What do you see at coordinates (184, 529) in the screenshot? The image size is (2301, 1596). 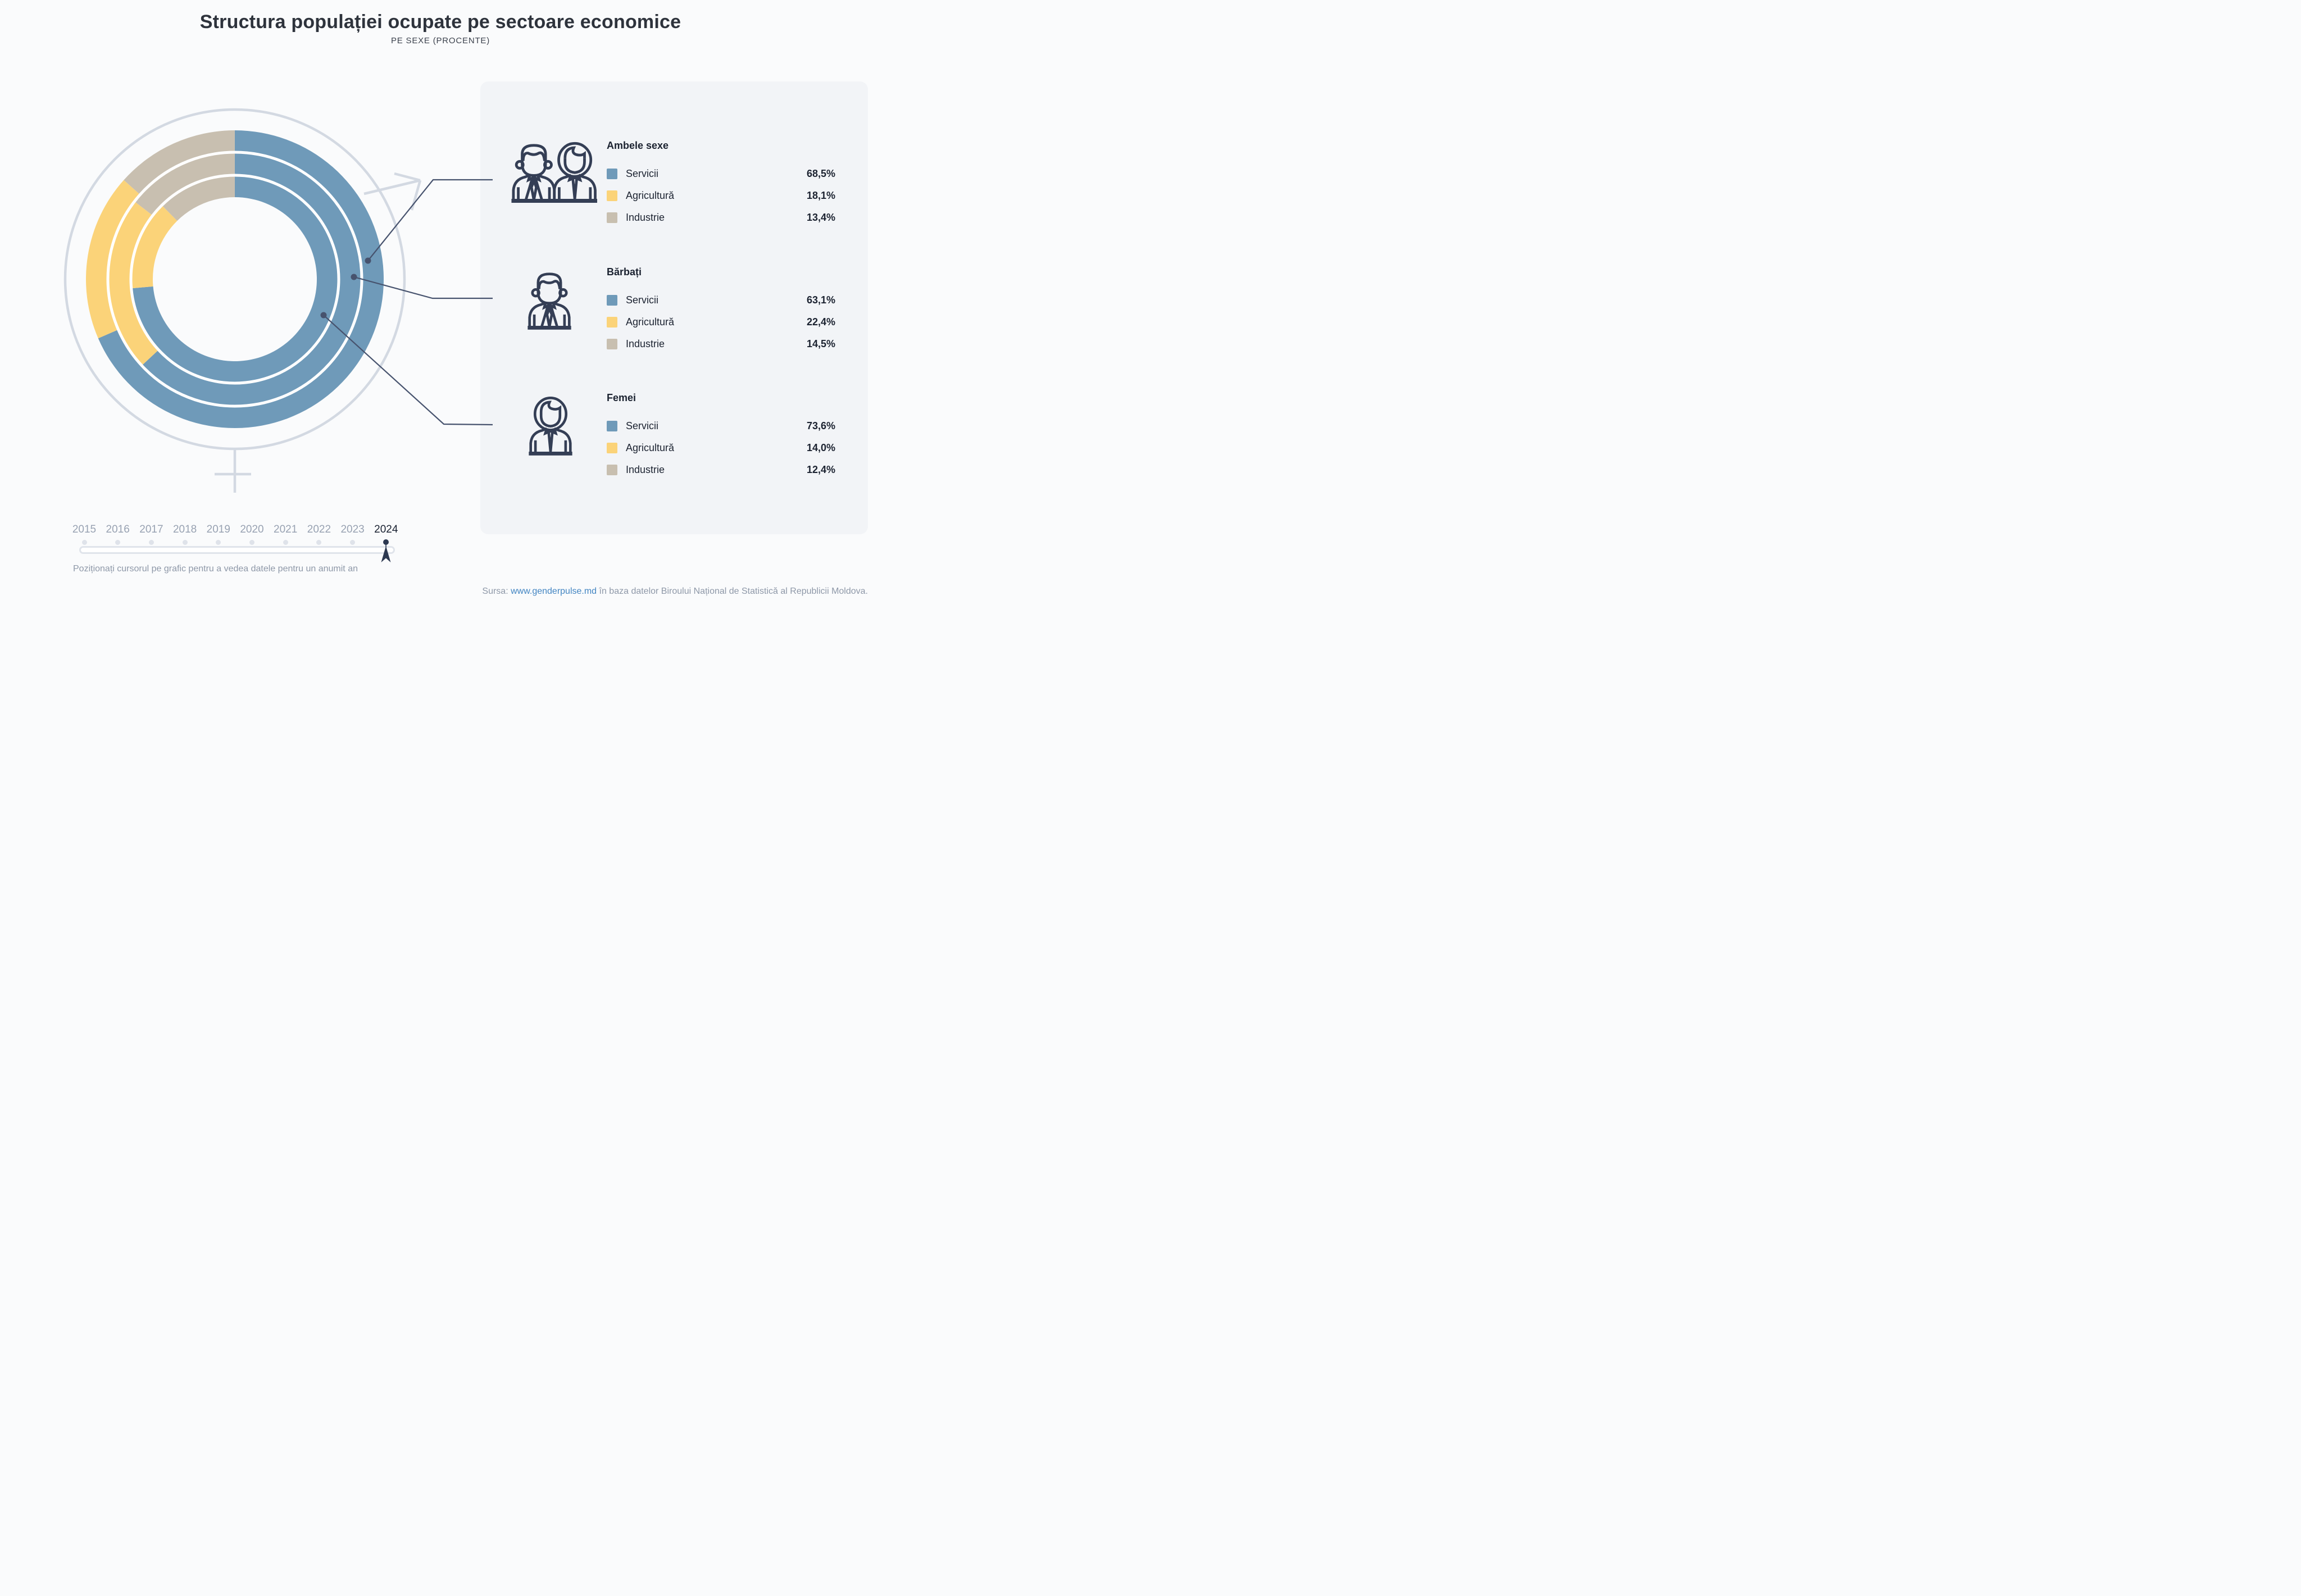 I see `year-label-2018: 2018` at bounding box center [184, 529].